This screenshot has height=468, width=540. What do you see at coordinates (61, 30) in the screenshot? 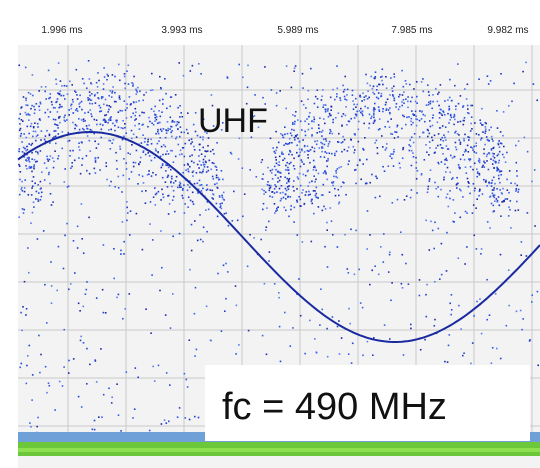
I see `tick-label: 1.996 ms` at bounding box center [61, 30].